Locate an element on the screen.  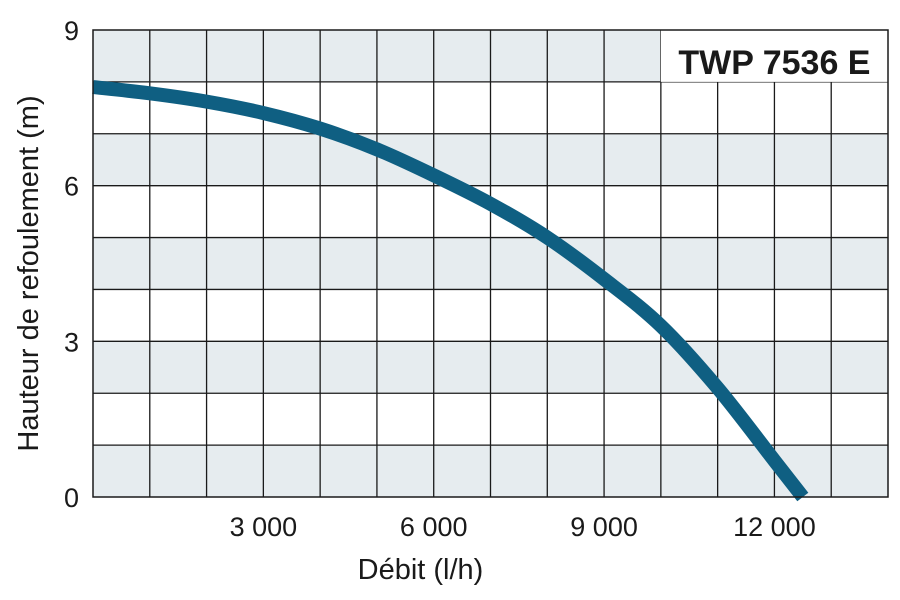
chart-title: TWP 7536 E is located at coordinates (774, 63).